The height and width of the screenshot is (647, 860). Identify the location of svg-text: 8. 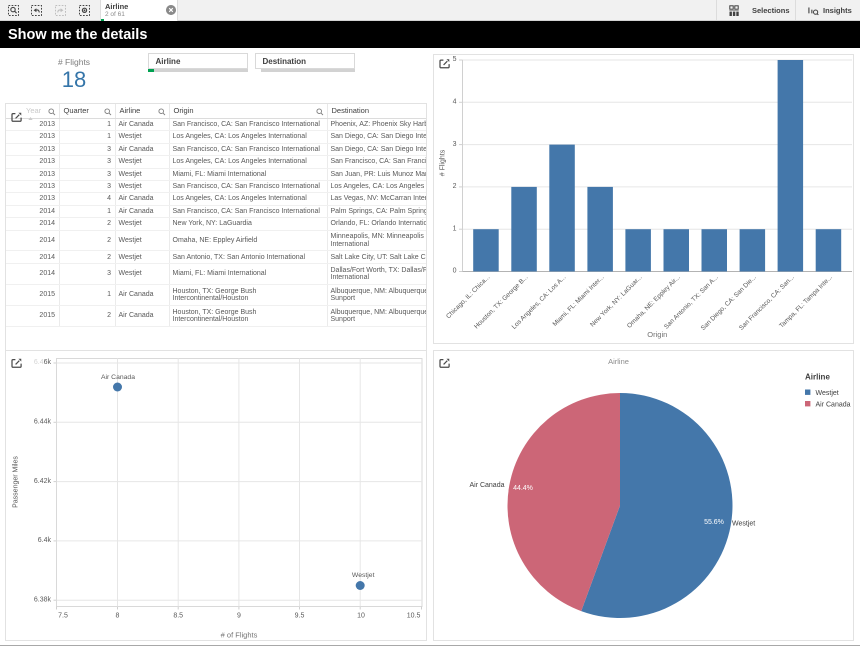
(118, 616).